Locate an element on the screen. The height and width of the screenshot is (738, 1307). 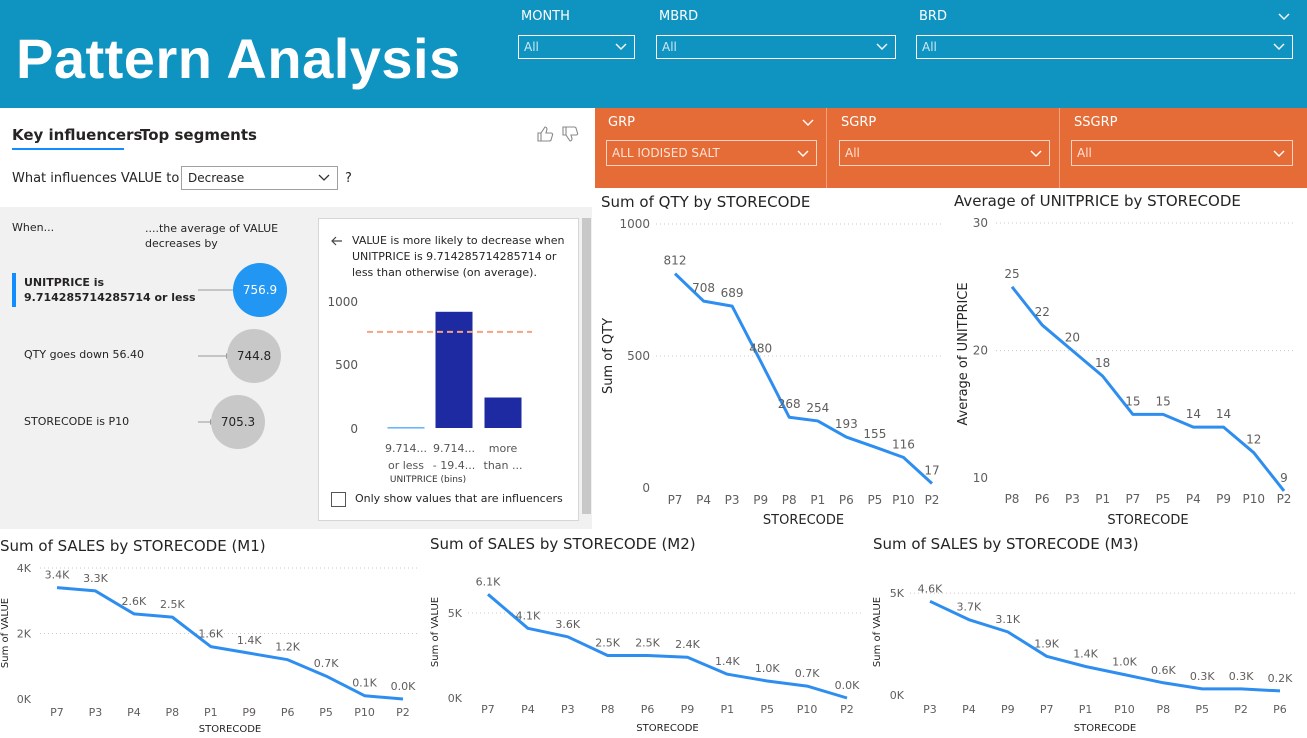
data-label: 116 is located at coordinates (903, 444).